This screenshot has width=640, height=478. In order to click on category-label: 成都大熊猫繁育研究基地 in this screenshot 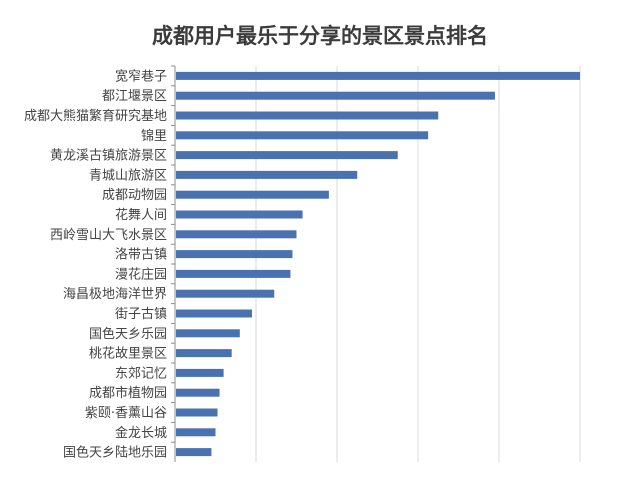, I will do `click(95, 116)`.